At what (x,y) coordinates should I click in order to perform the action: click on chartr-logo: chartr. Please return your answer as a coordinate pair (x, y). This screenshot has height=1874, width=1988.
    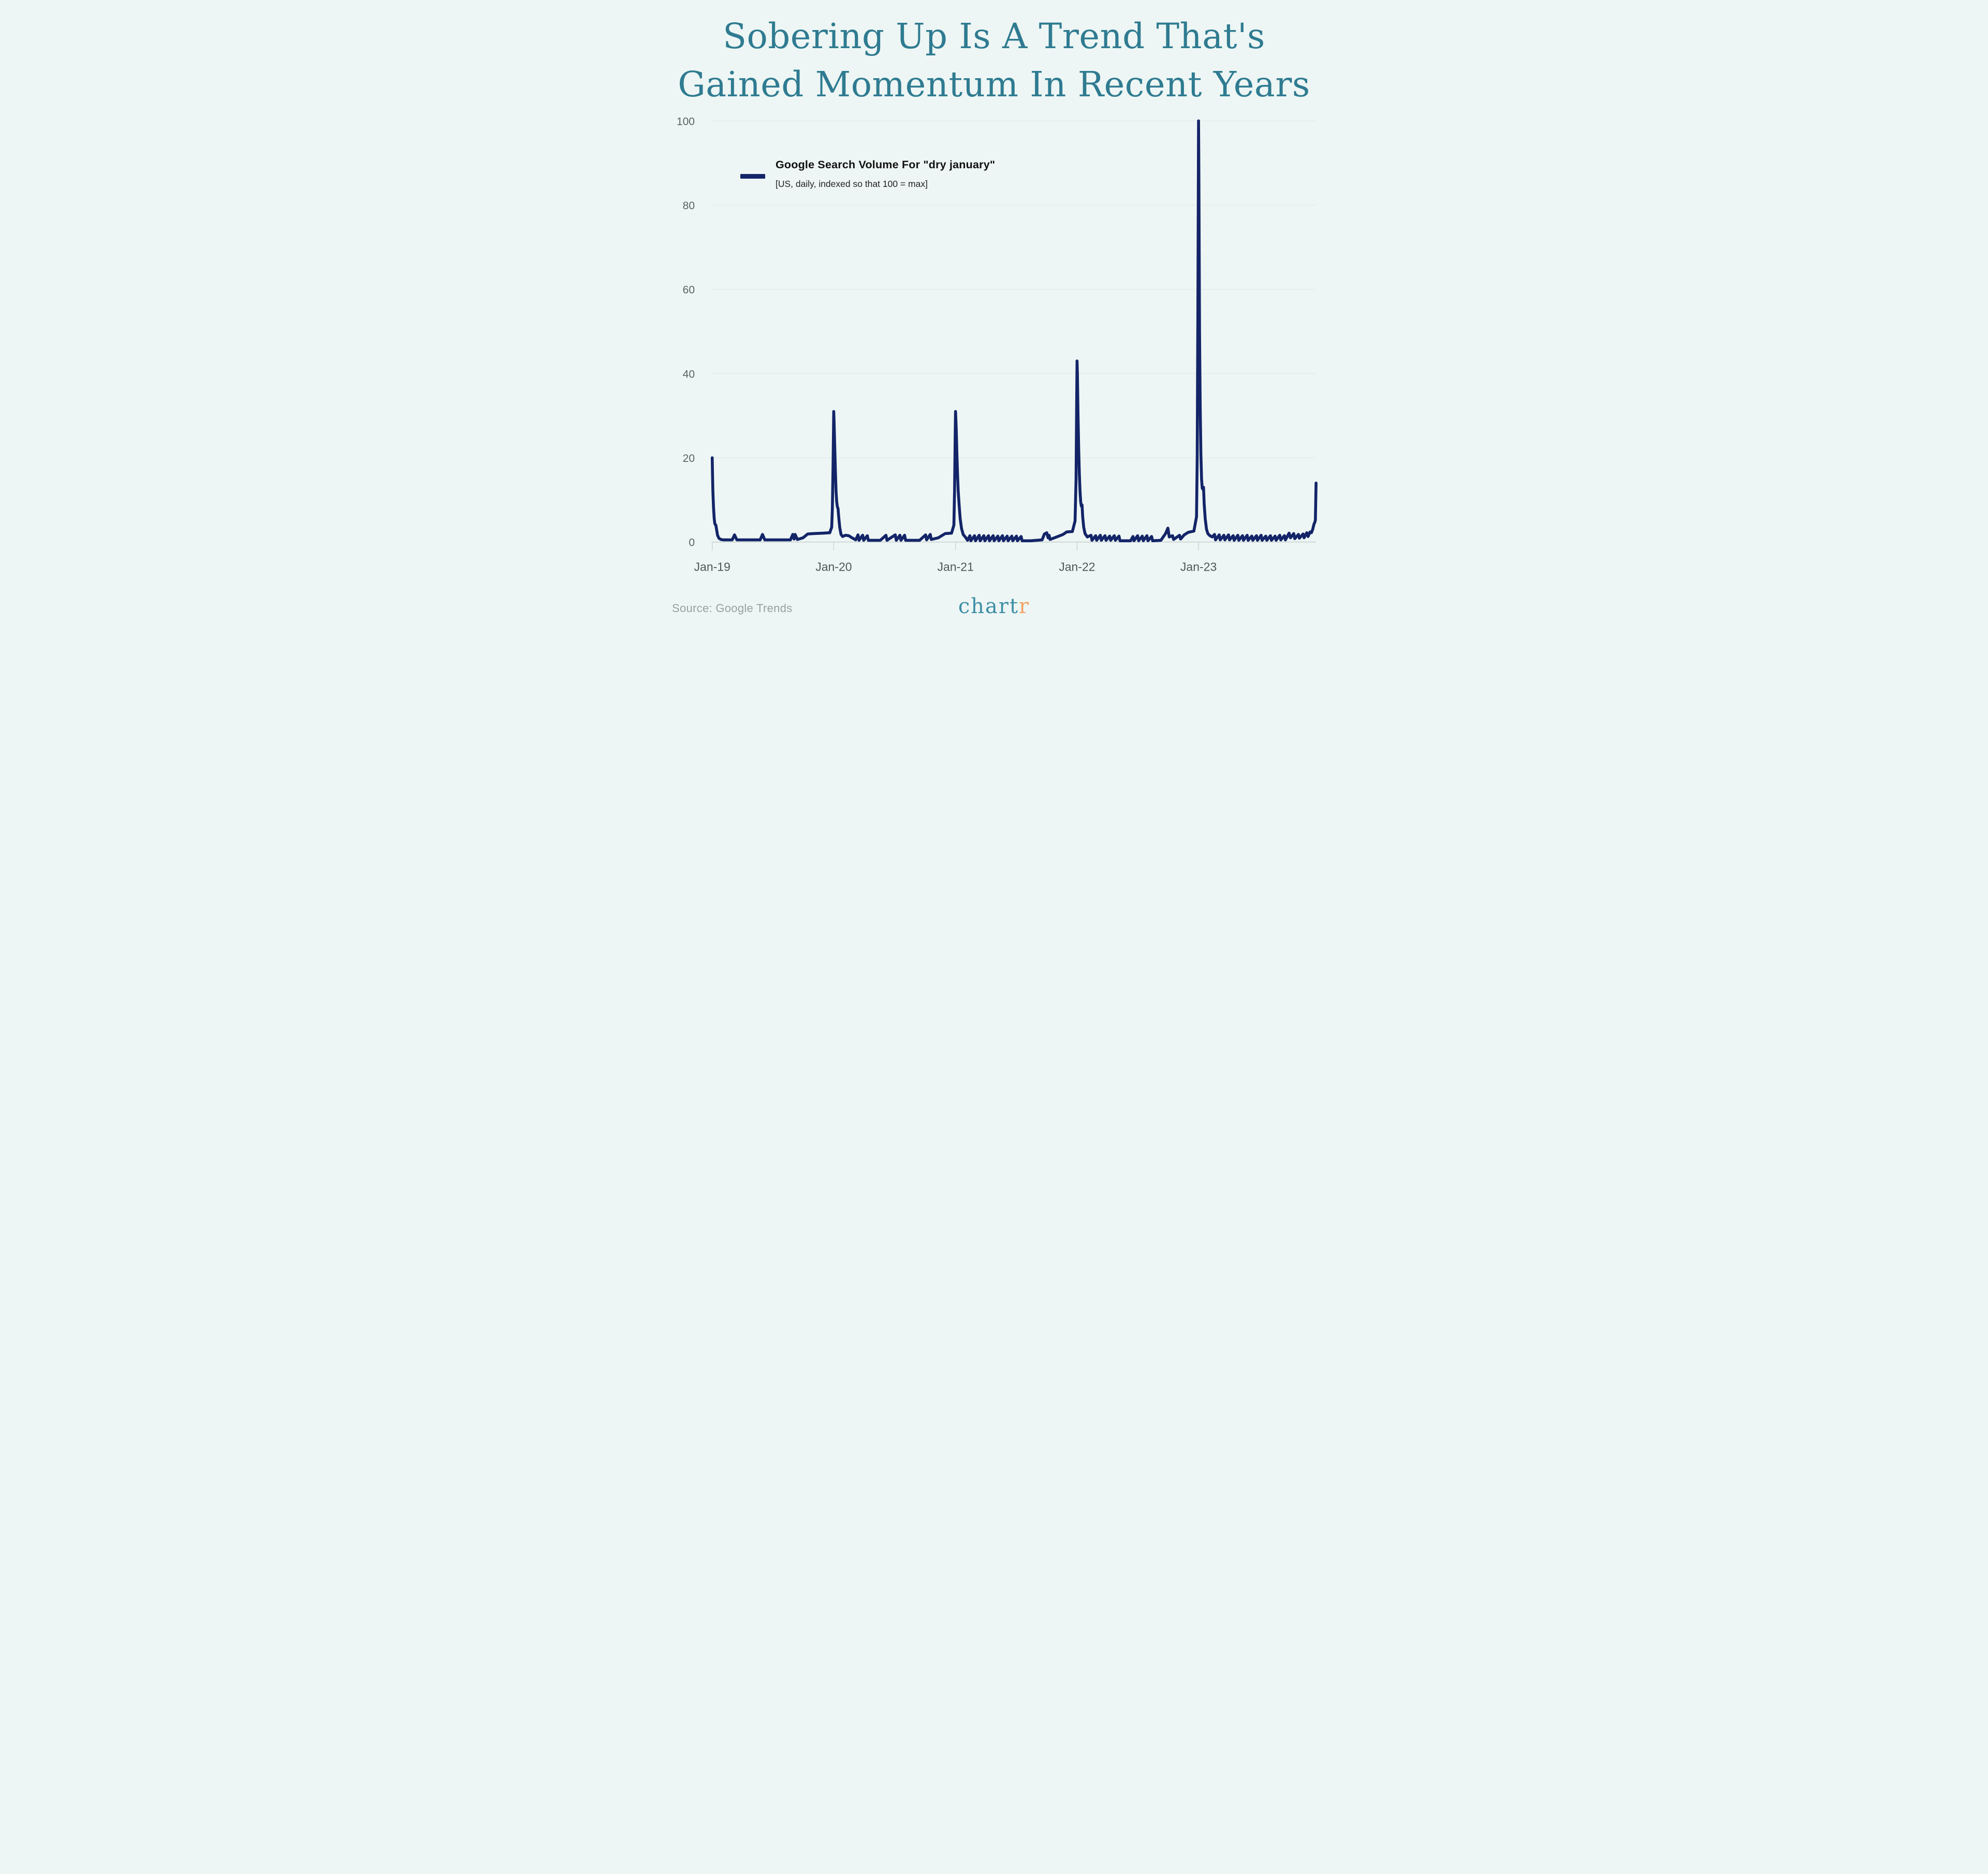
    Looking at the image, I should click on (994, 606).